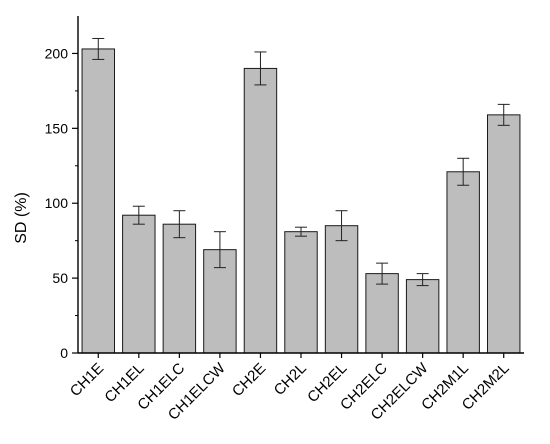  I want to click on bar-ch2m2l, so click(504, 234).